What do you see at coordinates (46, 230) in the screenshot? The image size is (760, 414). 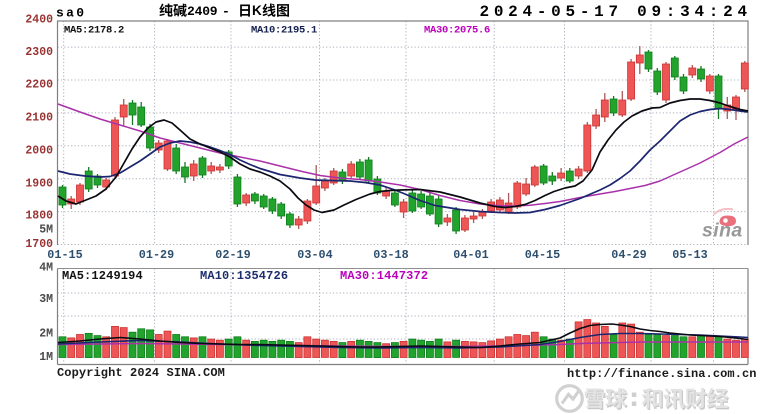 I see `svg-text: 5M` at bounding box center [46, 230].